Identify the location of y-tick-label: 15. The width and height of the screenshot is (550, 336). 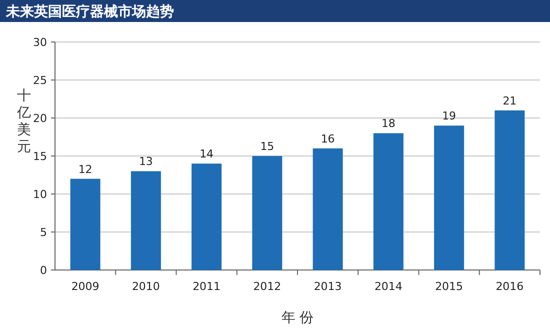
(40, 156).